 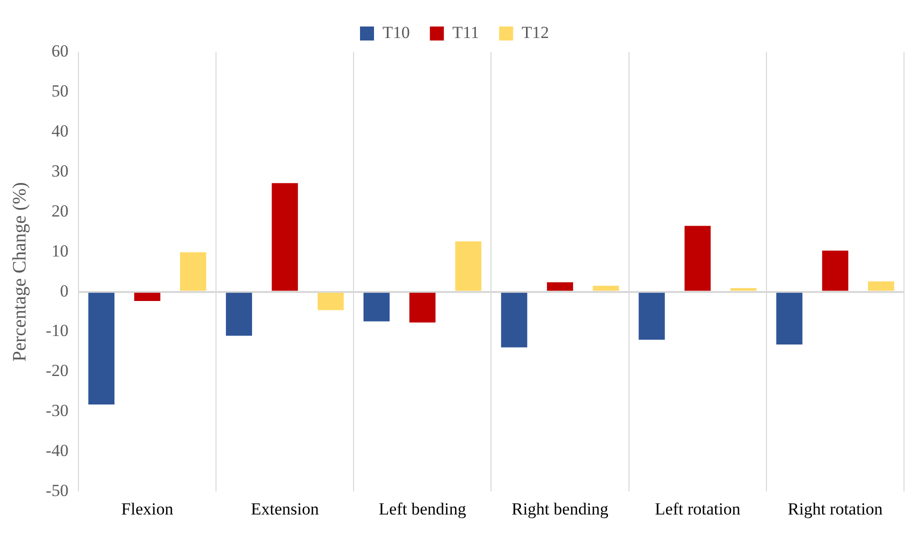 What do you see at coordinates (697, 508) in the screenshot?
I see `x-tick-label: Left rotation` at bounding box center [697, 508].